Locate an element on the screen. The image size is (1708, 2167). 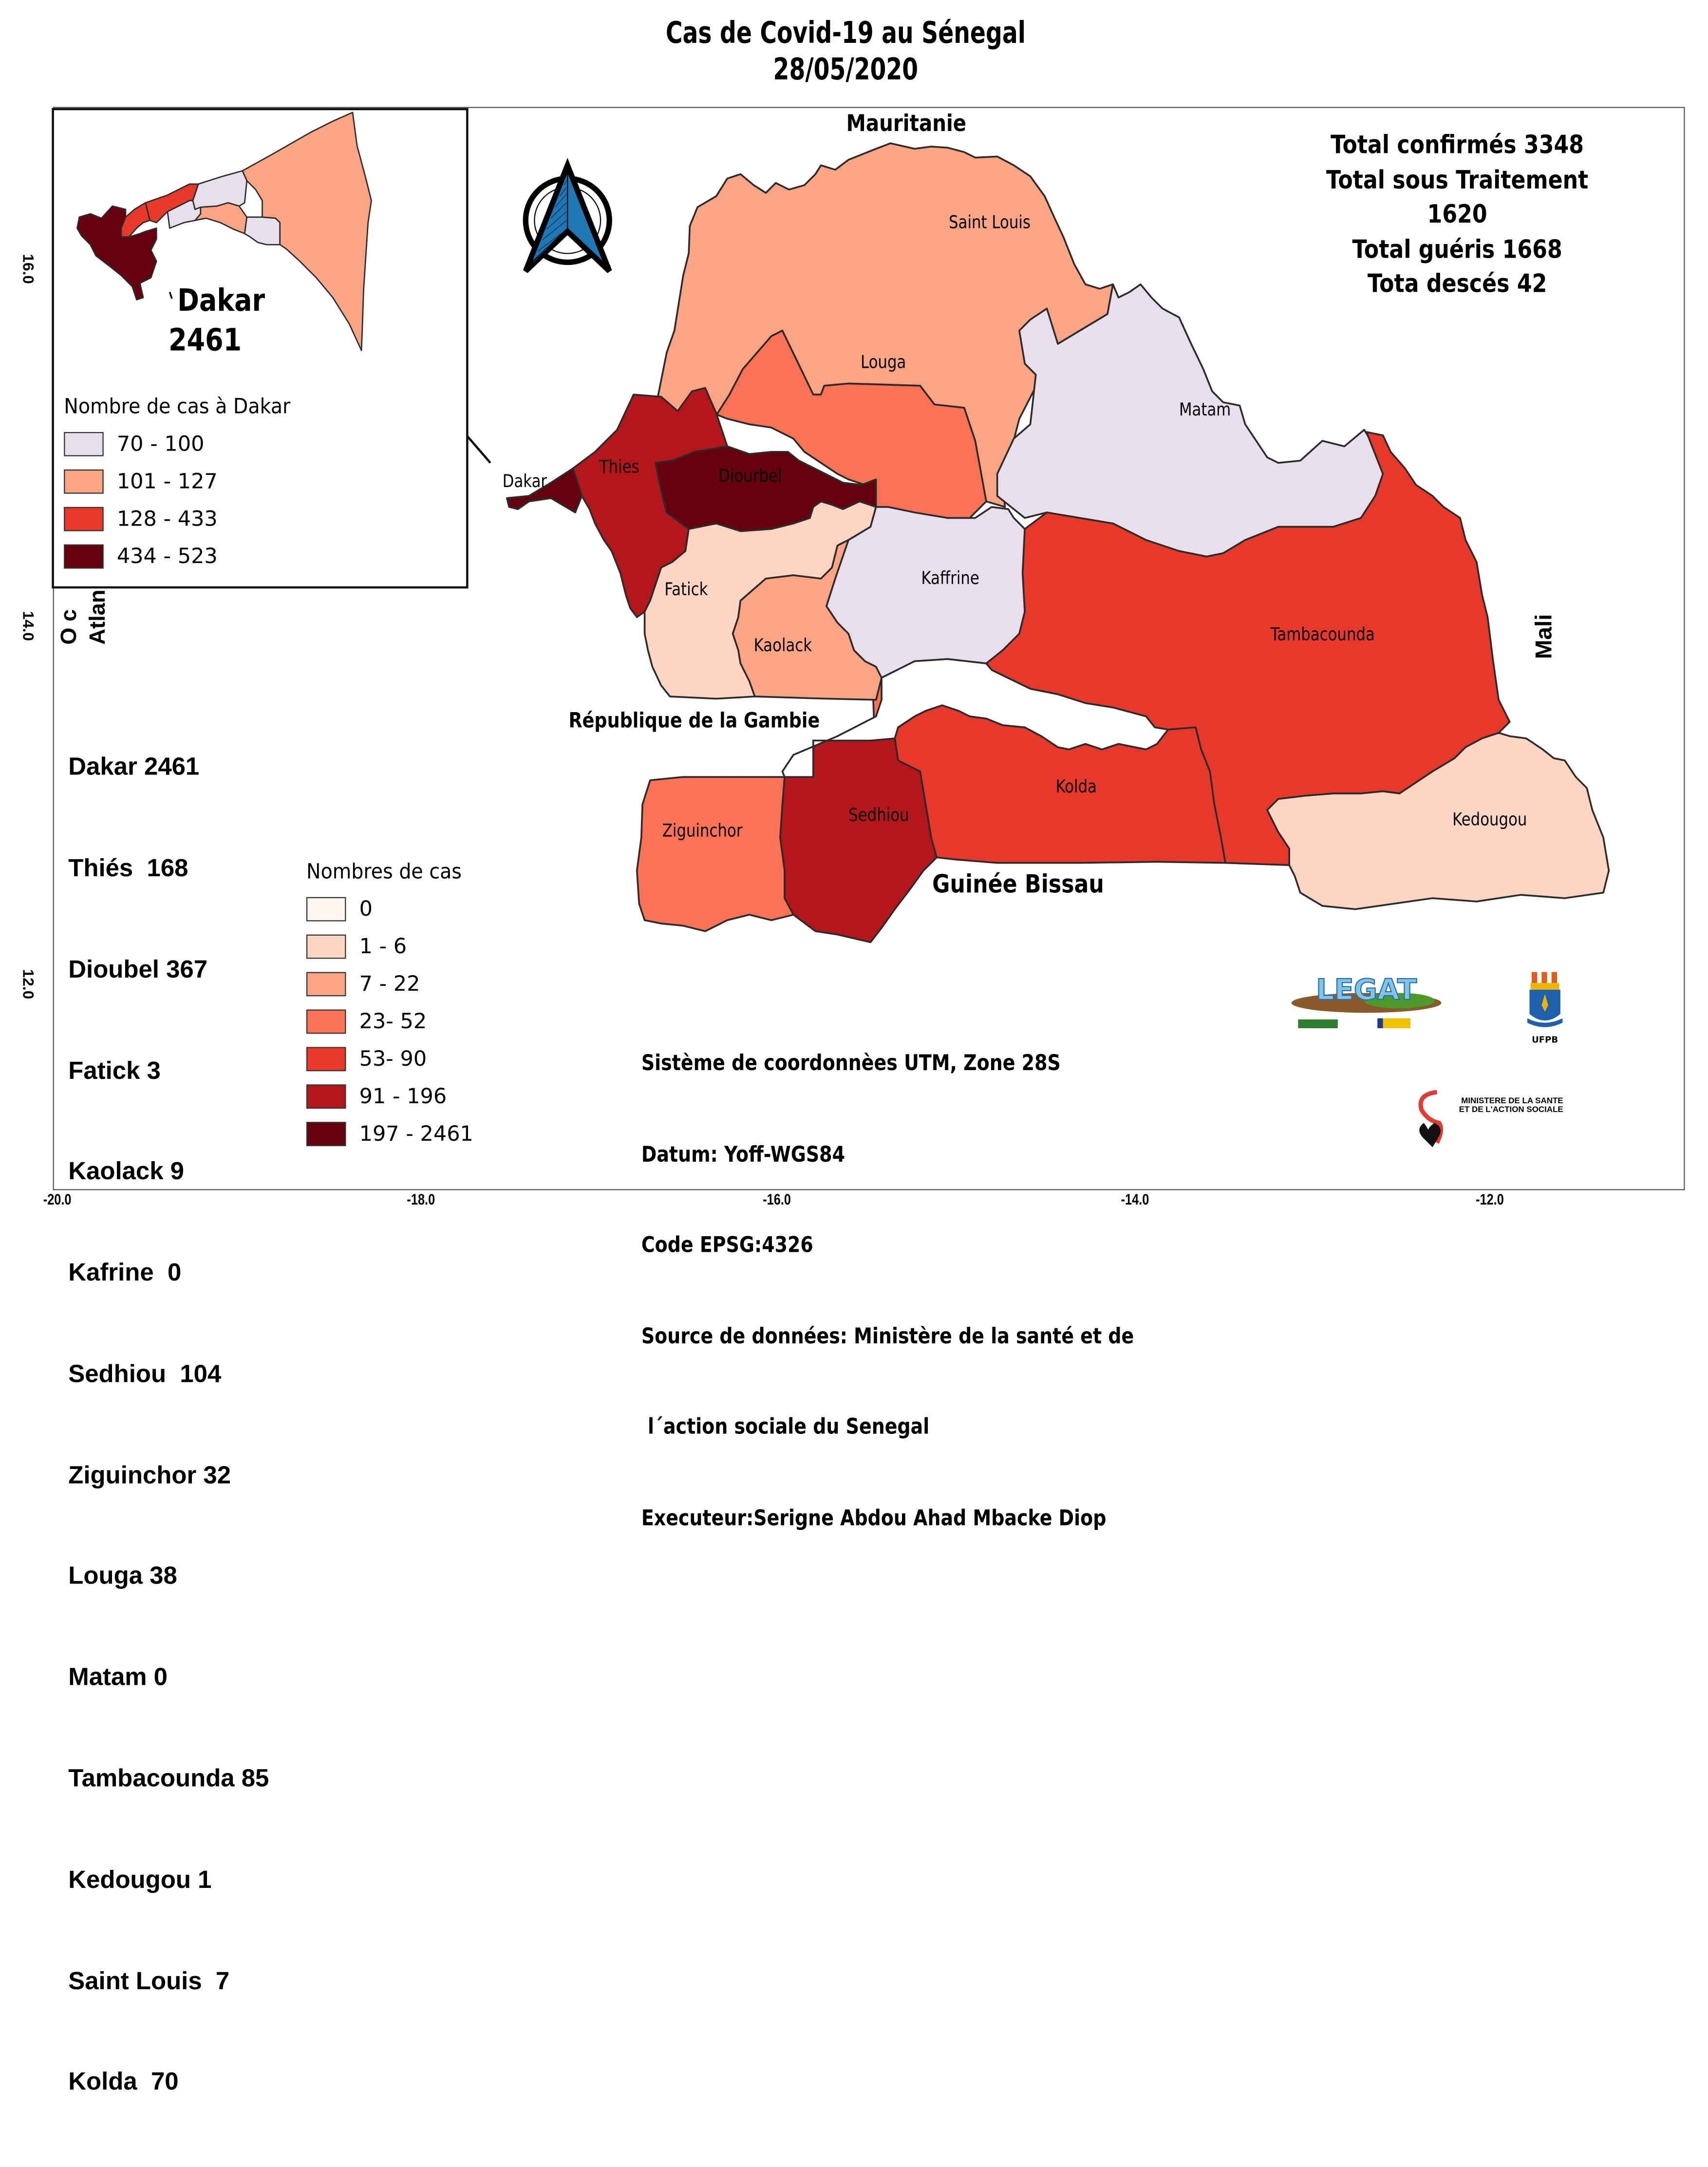
label-kaffrine: Kaffrine is located at coordinates (950, 578).